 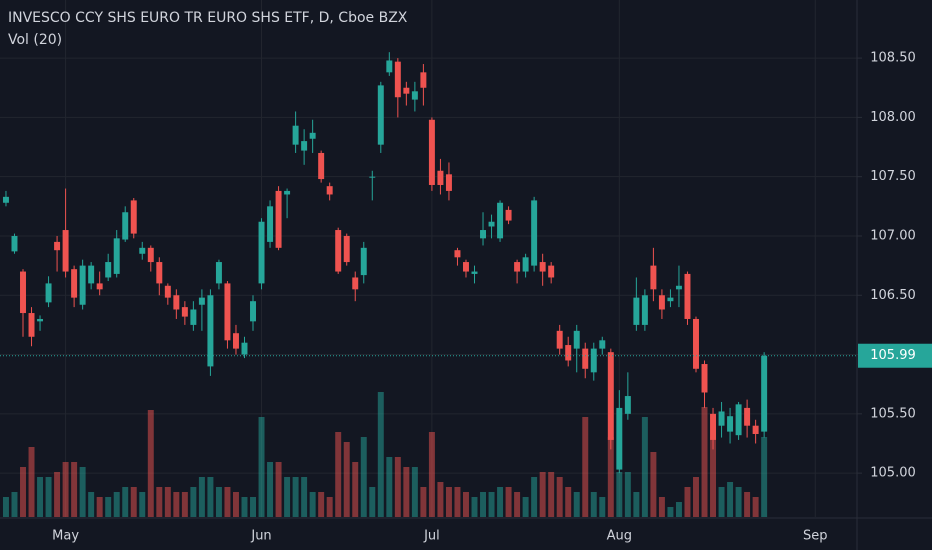 What do you see at coordinates (895, 355) in the screenshot?
I see `last-price-box` at bounding box center [895, 355].